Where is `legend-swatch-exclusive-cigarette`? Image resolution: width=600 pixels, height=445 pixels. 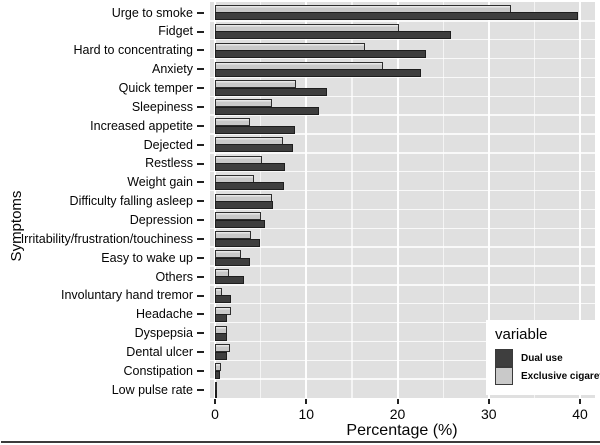
legend-swatch-exclusive-cigarette is located at coordinates (504, 376).